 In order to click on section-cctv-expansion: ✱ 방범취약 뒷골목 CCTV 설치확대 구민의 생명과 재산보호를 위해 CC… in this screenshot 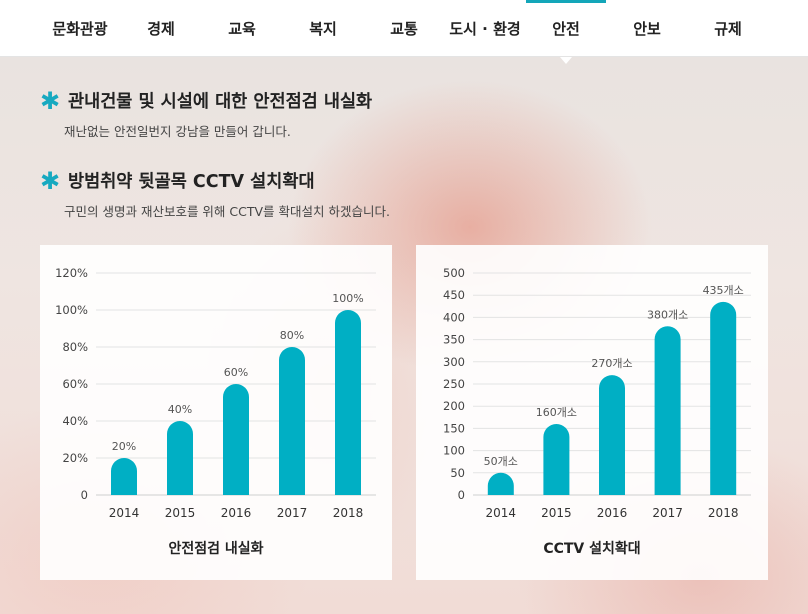, I will do `click(215, 194)`.